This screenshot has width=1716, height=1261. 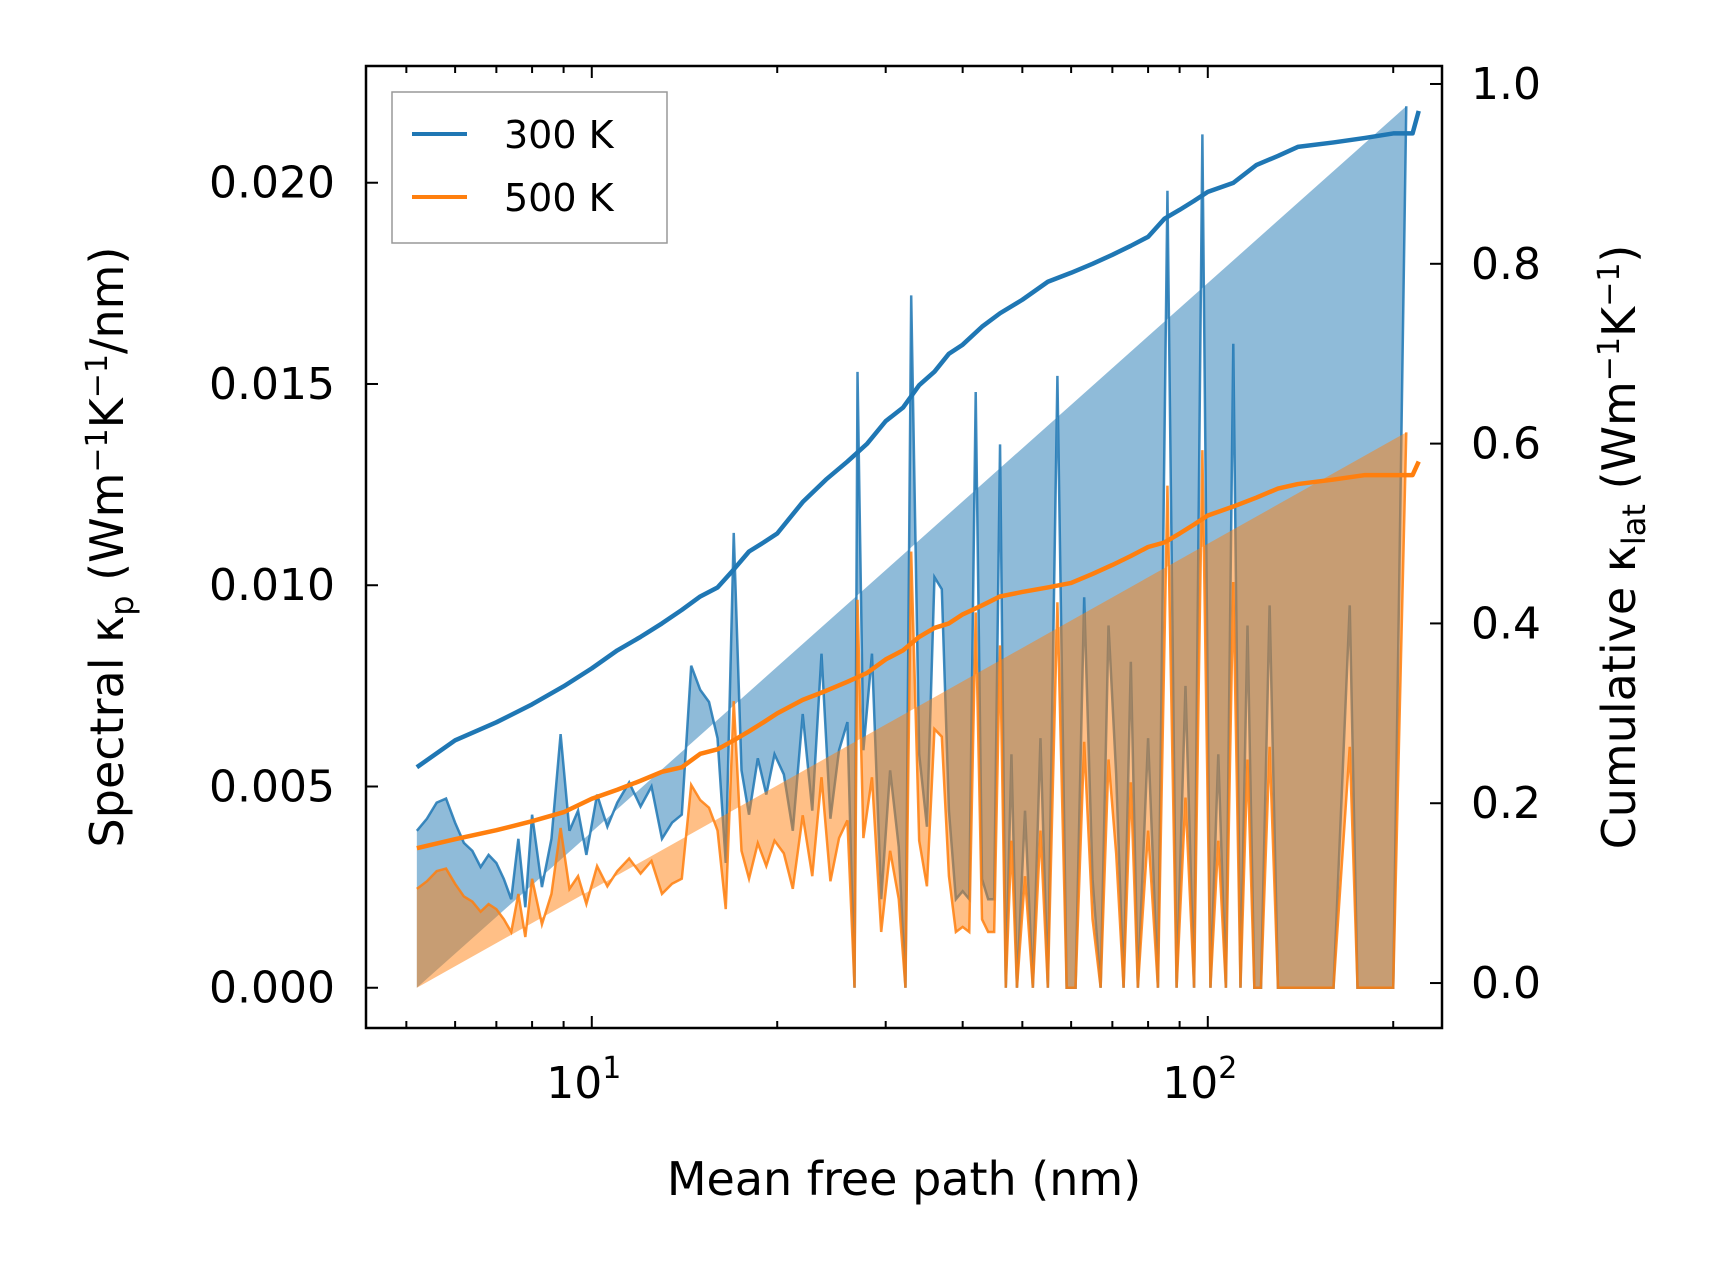 I want to click on legend-frame, so click(x=529, y=167).